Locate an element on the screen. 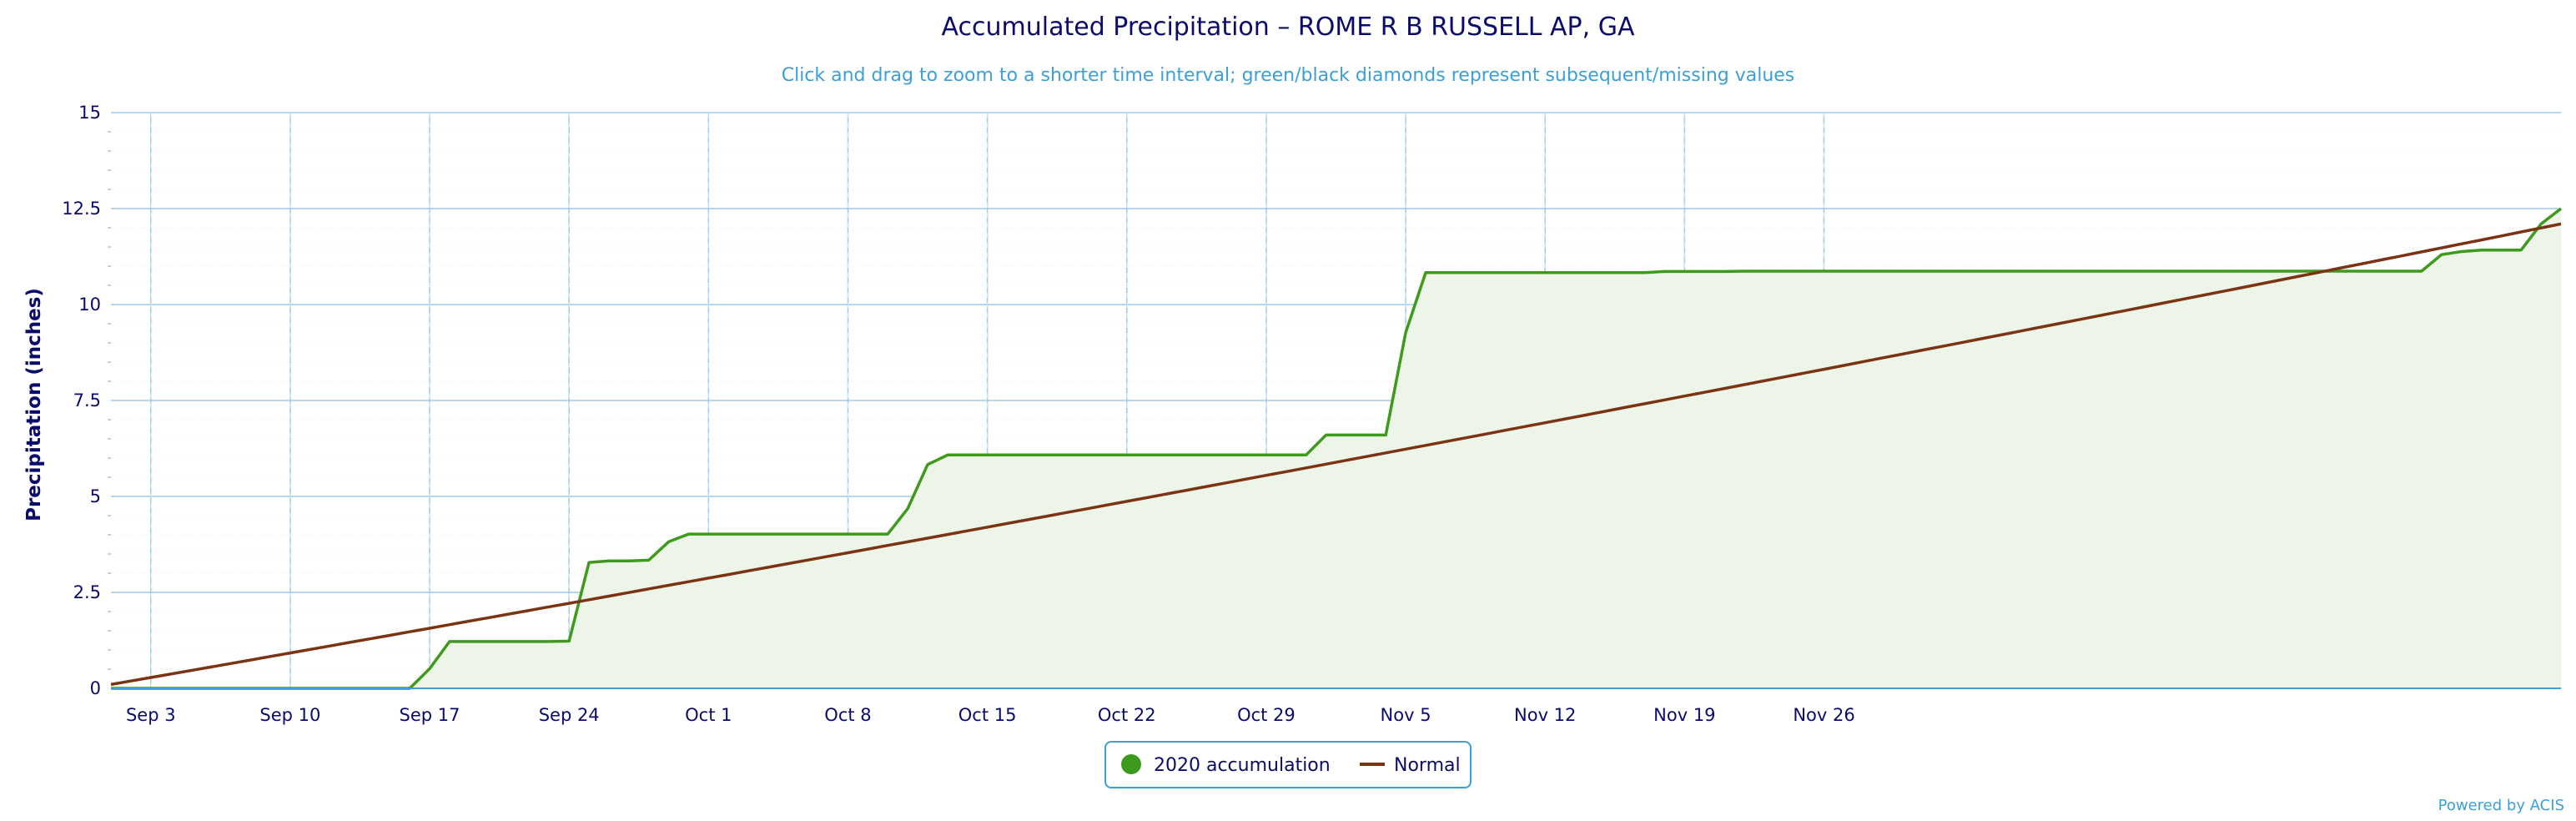  y-axis-label: Precipitation (inches) is located at coordinates (34, 405).